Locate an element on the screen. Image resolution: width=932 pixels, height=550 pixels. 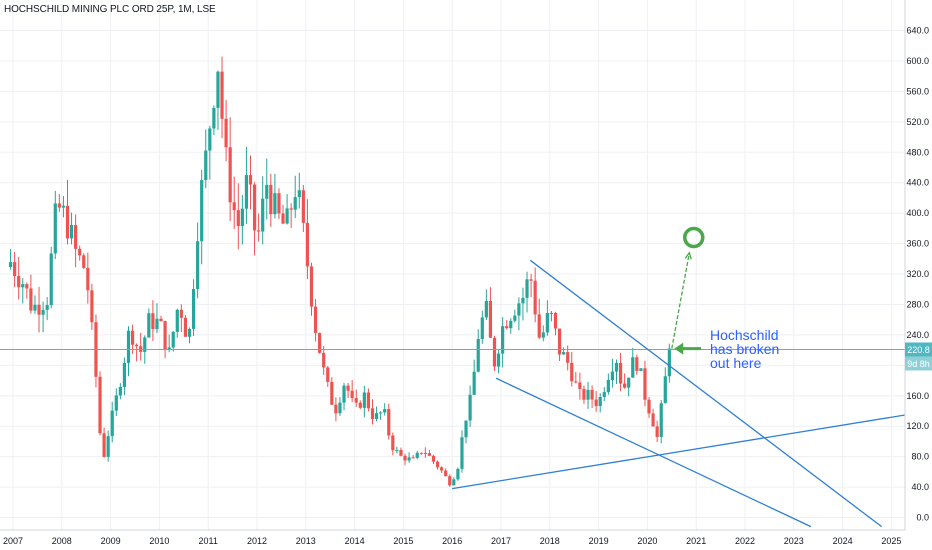
x-tick-label: 2016 is located at coordinates (452, 541).